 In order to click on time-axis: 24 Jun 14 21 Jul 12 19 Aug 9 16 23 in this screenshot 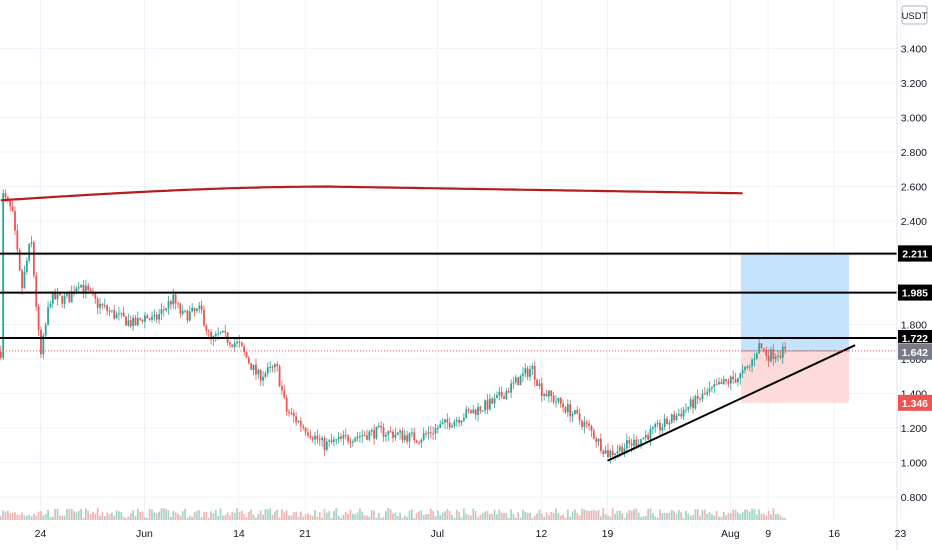, I will do `click(471, 534)`.